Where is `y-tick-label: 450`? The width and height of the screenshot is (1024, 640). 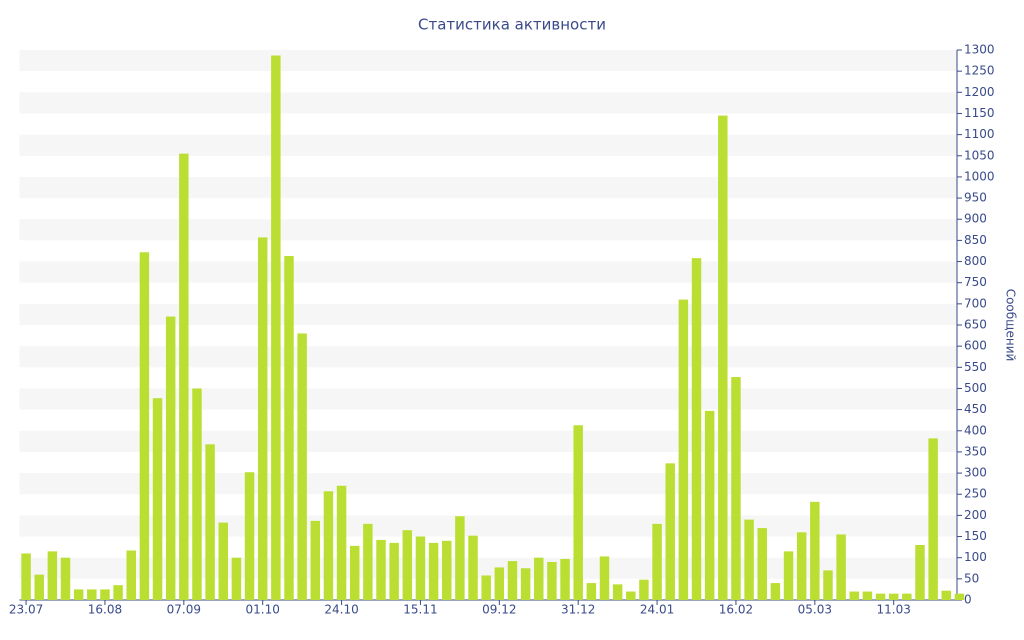 y-tick-label: 450 is located at coordinates (975, 409).